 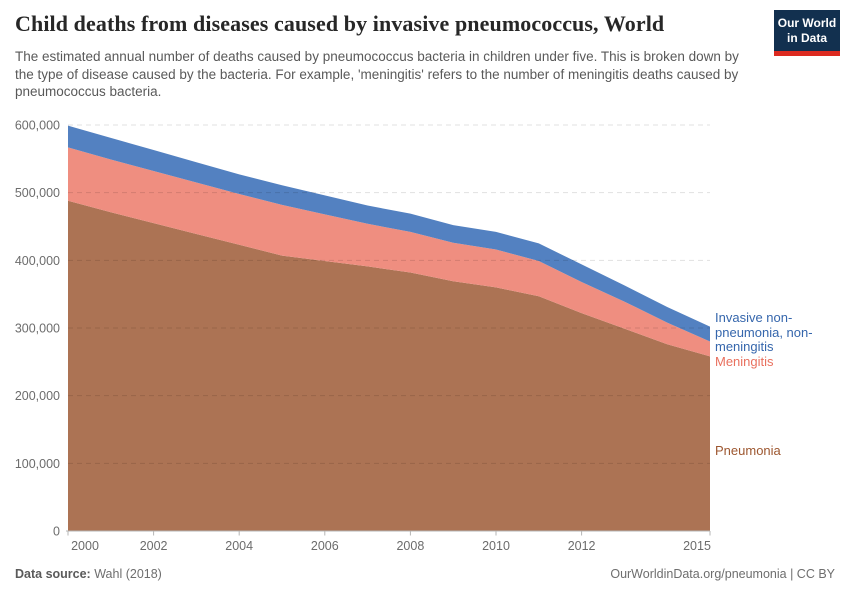 What do you see at coordinates (56, 532) in the screenshot?
I see `y-tick-label-0: 0` at bounding box center [56, 532].